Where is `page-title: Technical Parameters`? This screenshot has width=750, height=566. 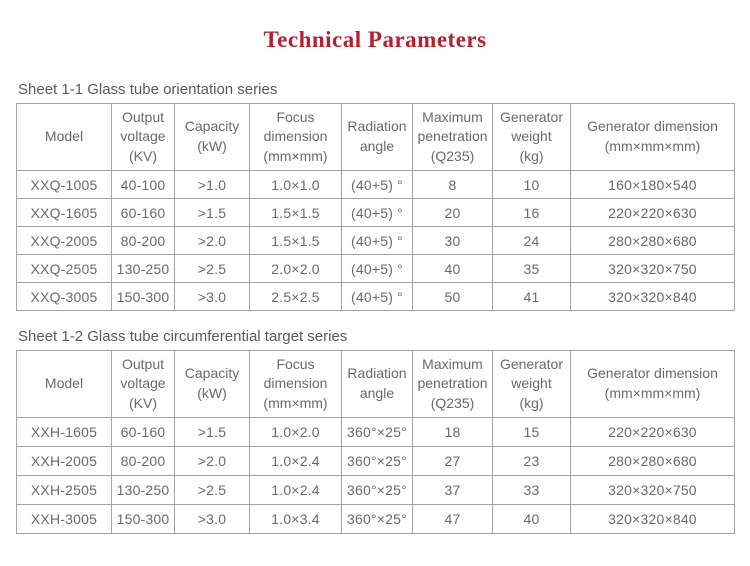 page-title: Technical Parameters is located at coordinates (375, 39).